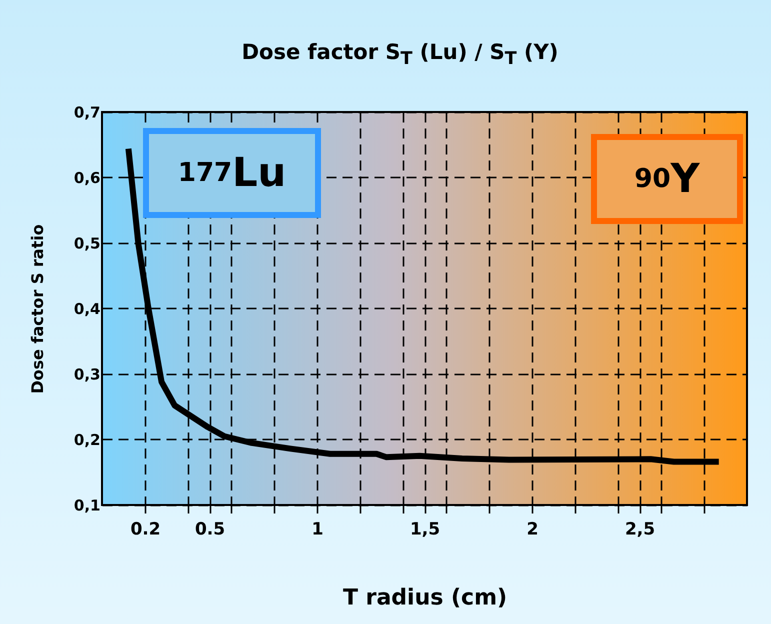  I want to click on y-tick-label: 0,1, so click(87, 505).